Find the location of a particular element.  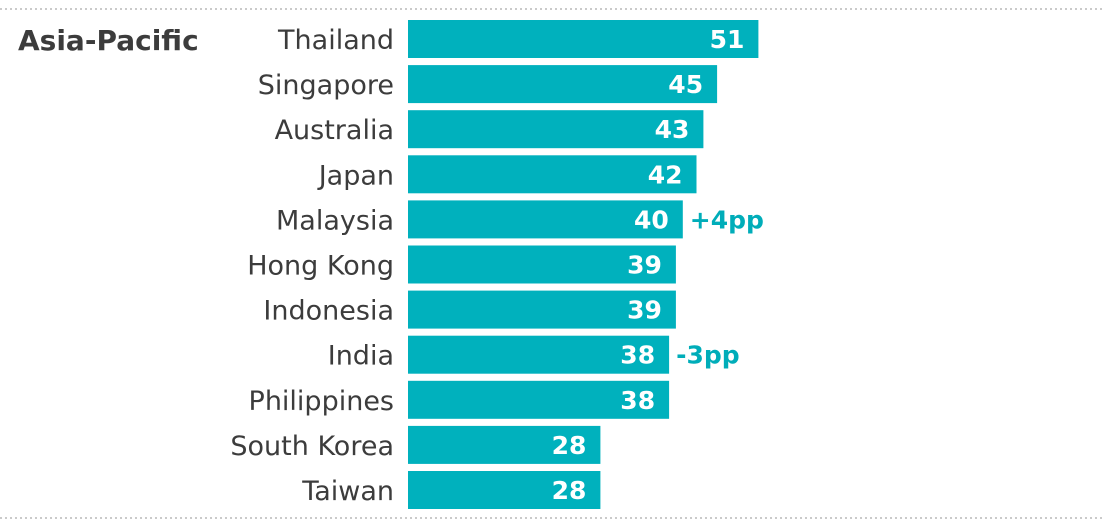

category-label-malaysia: Malaysia is located at coordinates (335, 220).